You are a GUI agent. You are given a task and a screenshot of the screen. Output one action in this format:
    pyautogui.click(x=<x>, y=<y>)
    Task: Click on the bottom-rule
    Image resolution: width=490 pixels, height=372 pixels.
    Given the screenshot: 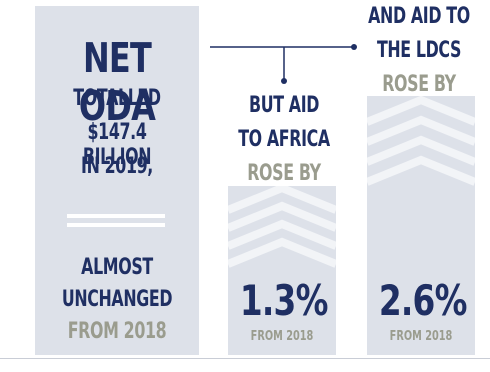 What is the action you would take?
    pyautogui.click(x=245, y=358)
    